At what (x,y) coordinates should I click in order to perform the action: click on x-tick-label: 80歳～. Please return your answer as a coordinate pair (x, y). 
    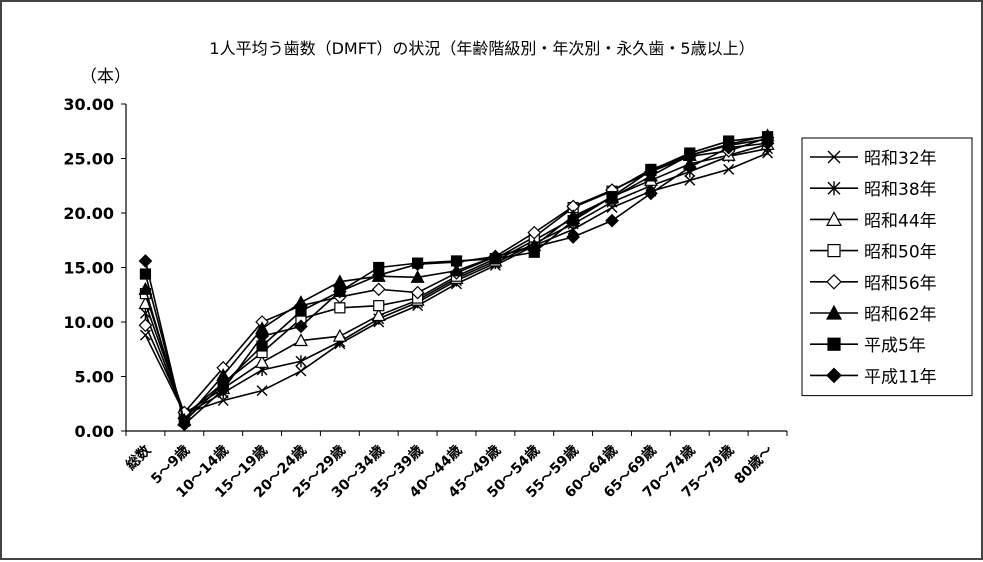
    Looking at the image, I should click on (754, 465).